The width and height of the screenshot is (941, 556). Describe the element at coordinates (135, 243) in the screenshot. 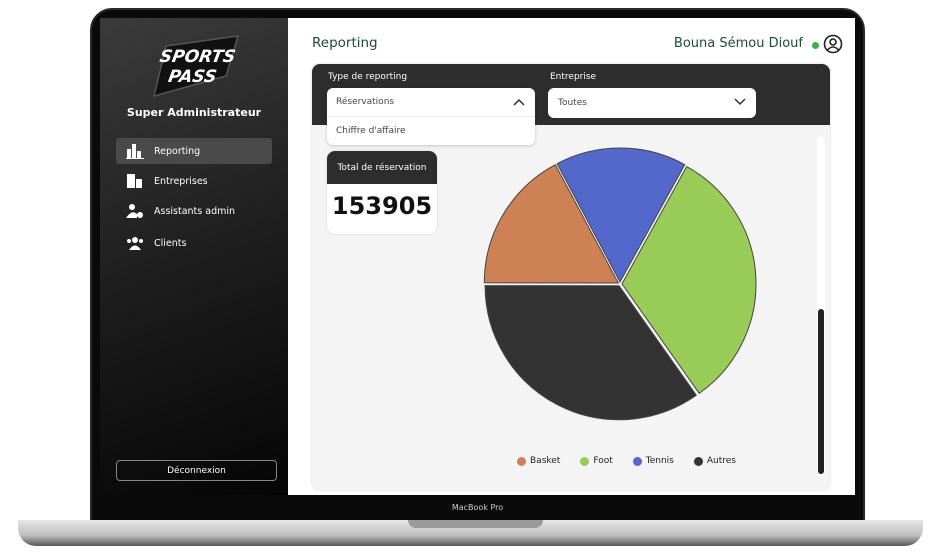

I see `users-icon` at that location.